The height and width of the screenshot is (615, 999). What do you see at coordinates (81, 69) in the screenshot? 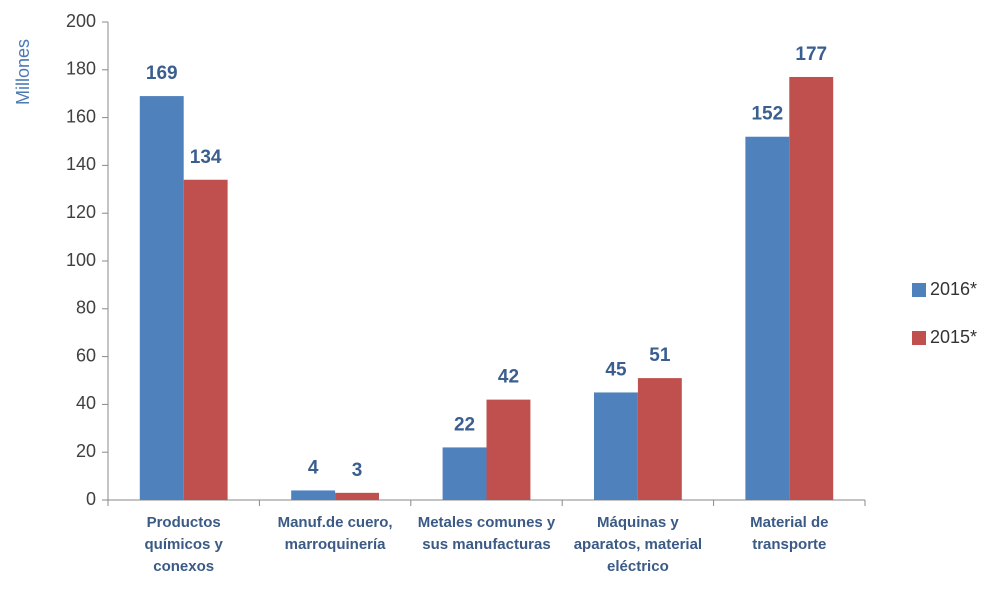
I see `y-tick-label: 180` at bounding box center [81, 69].